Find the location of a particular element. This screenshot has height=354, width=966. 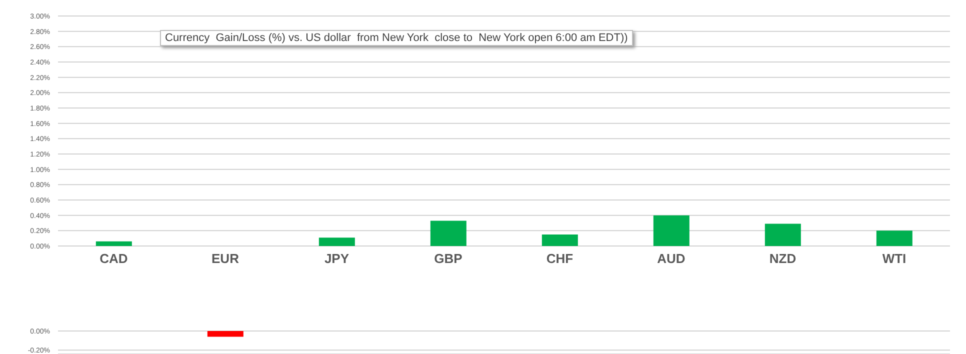

x-tick-label: CAD is located at coordinates (114, 258).